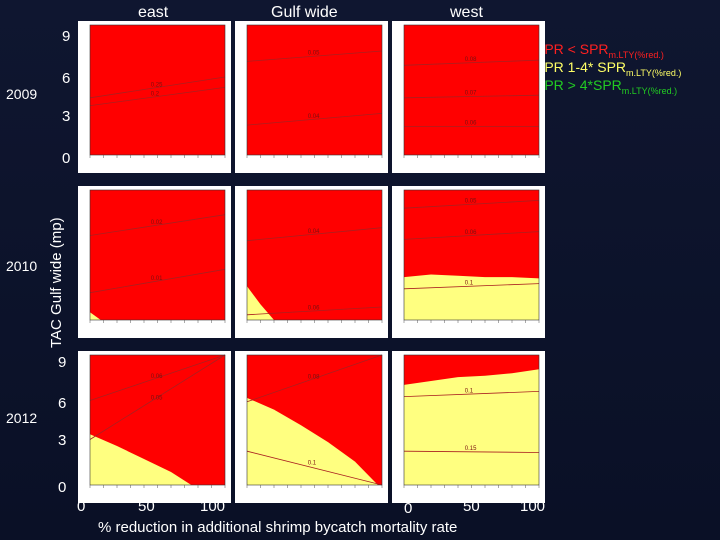 This screenshot has width=720, height=540. Describe the element at coordinates (153, 12) in the screenshot. I see `column-title-east: east` at that location.